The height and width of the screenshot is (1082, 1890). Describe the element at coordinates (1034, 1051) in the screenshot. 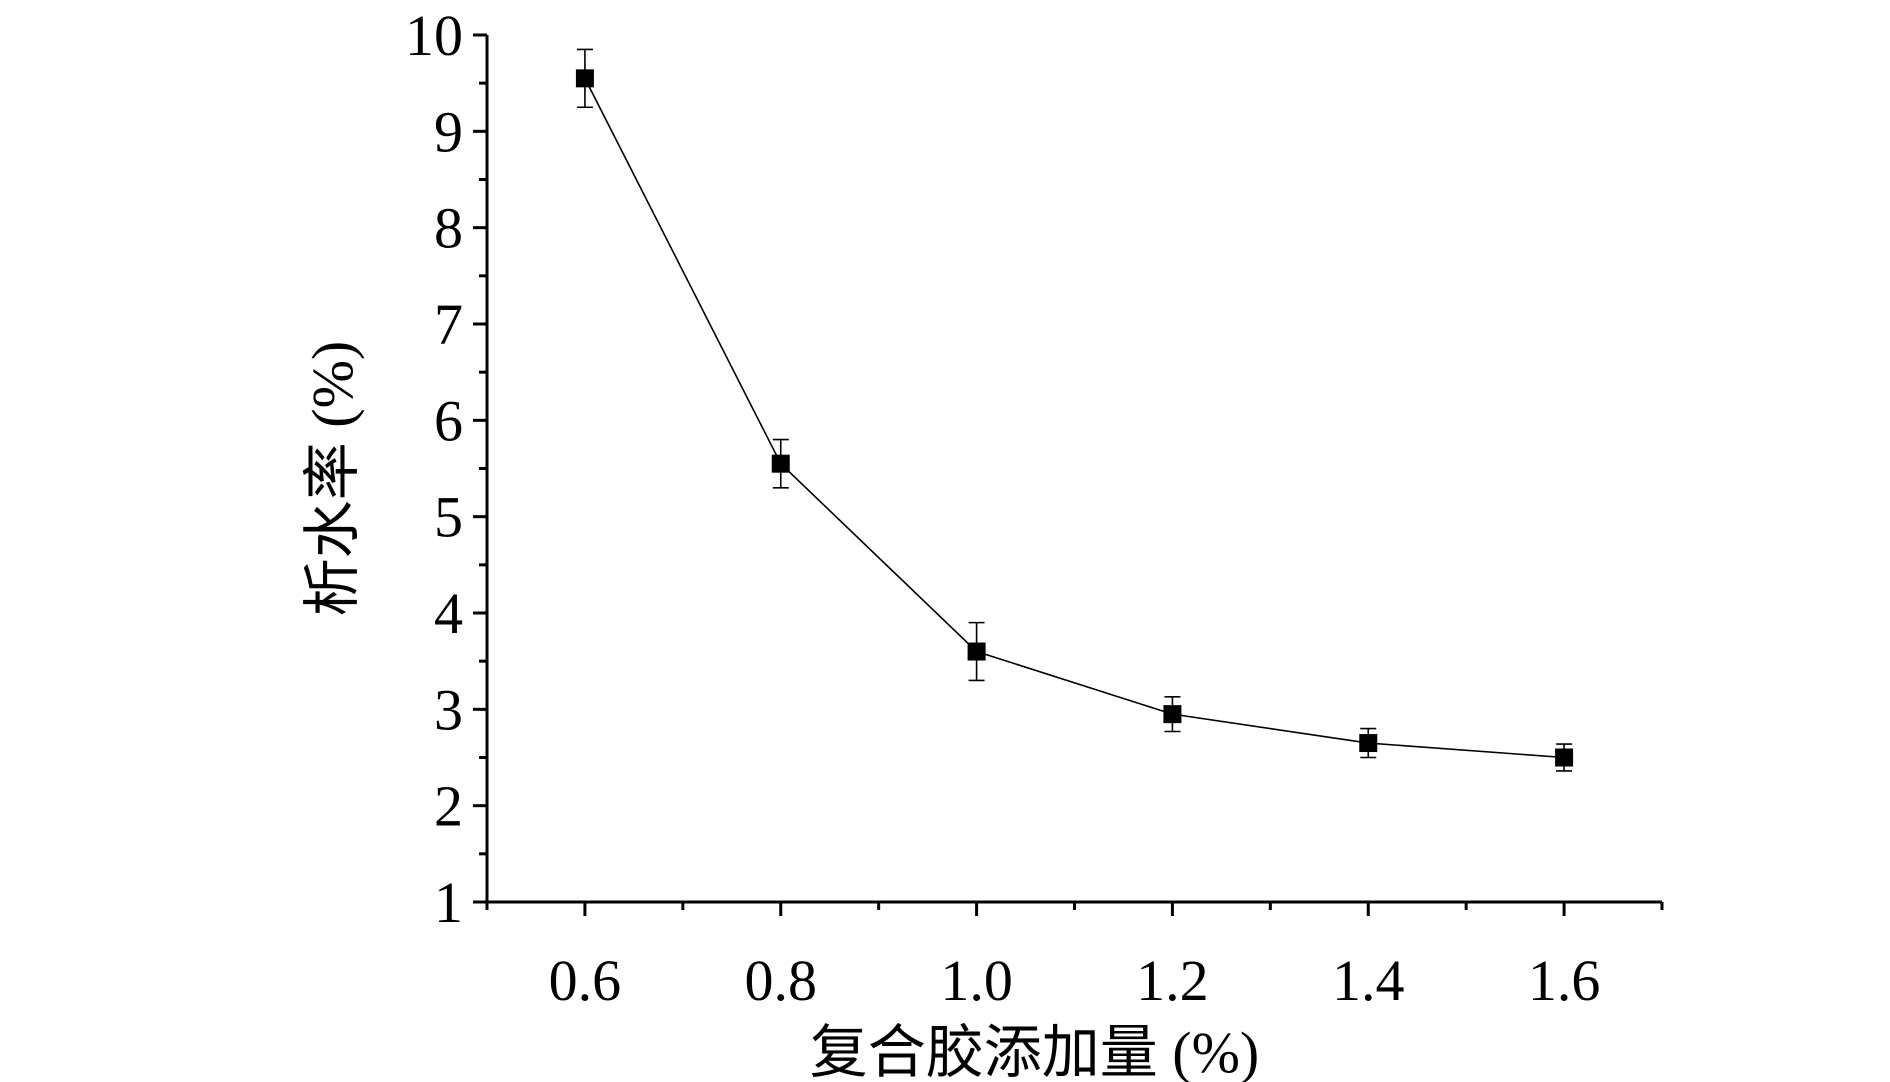

I see `x-axis-title: 复合胶添加量 (%)` at that location.